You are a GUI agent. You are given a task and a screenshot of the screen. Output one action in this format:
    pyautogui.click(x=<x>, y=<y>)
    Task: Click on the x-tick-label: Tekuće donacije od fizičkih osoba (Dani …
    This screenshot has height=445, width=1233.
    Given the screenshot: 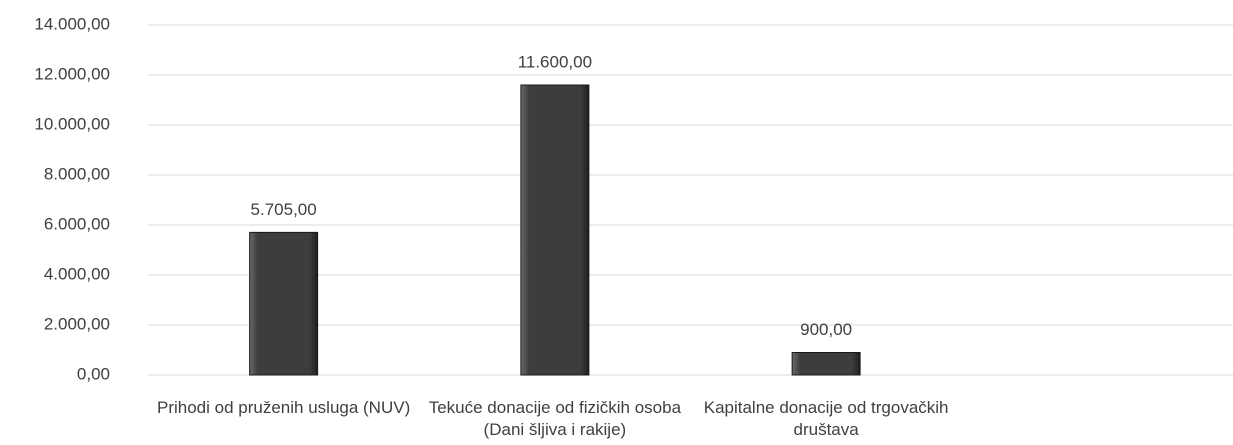 What is the action you would take?
    pyautogui.click(x=555, y=418)
    